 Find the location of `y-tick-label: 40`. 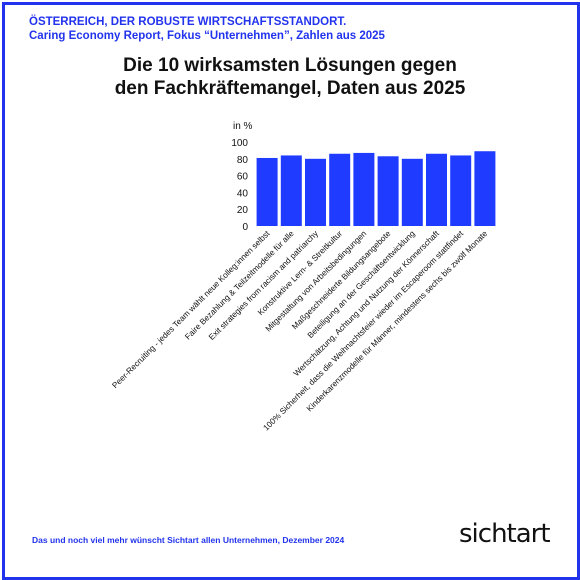

y-tick-label: 40 is located at coordinates (243, 193).